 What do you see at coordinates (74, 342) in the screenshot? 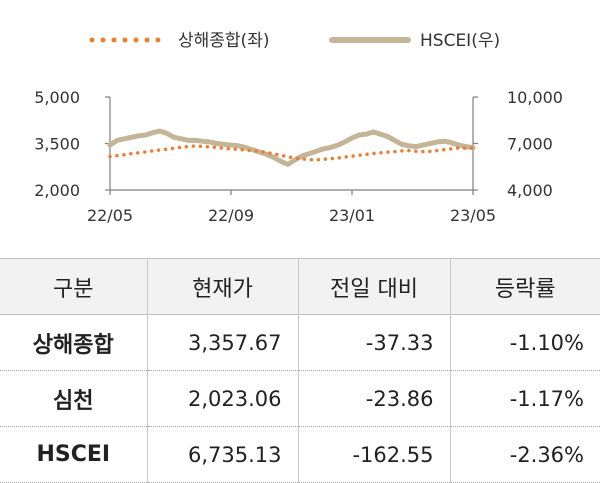
I see `row-name: 상해종합` at bounding box center [74, 342].